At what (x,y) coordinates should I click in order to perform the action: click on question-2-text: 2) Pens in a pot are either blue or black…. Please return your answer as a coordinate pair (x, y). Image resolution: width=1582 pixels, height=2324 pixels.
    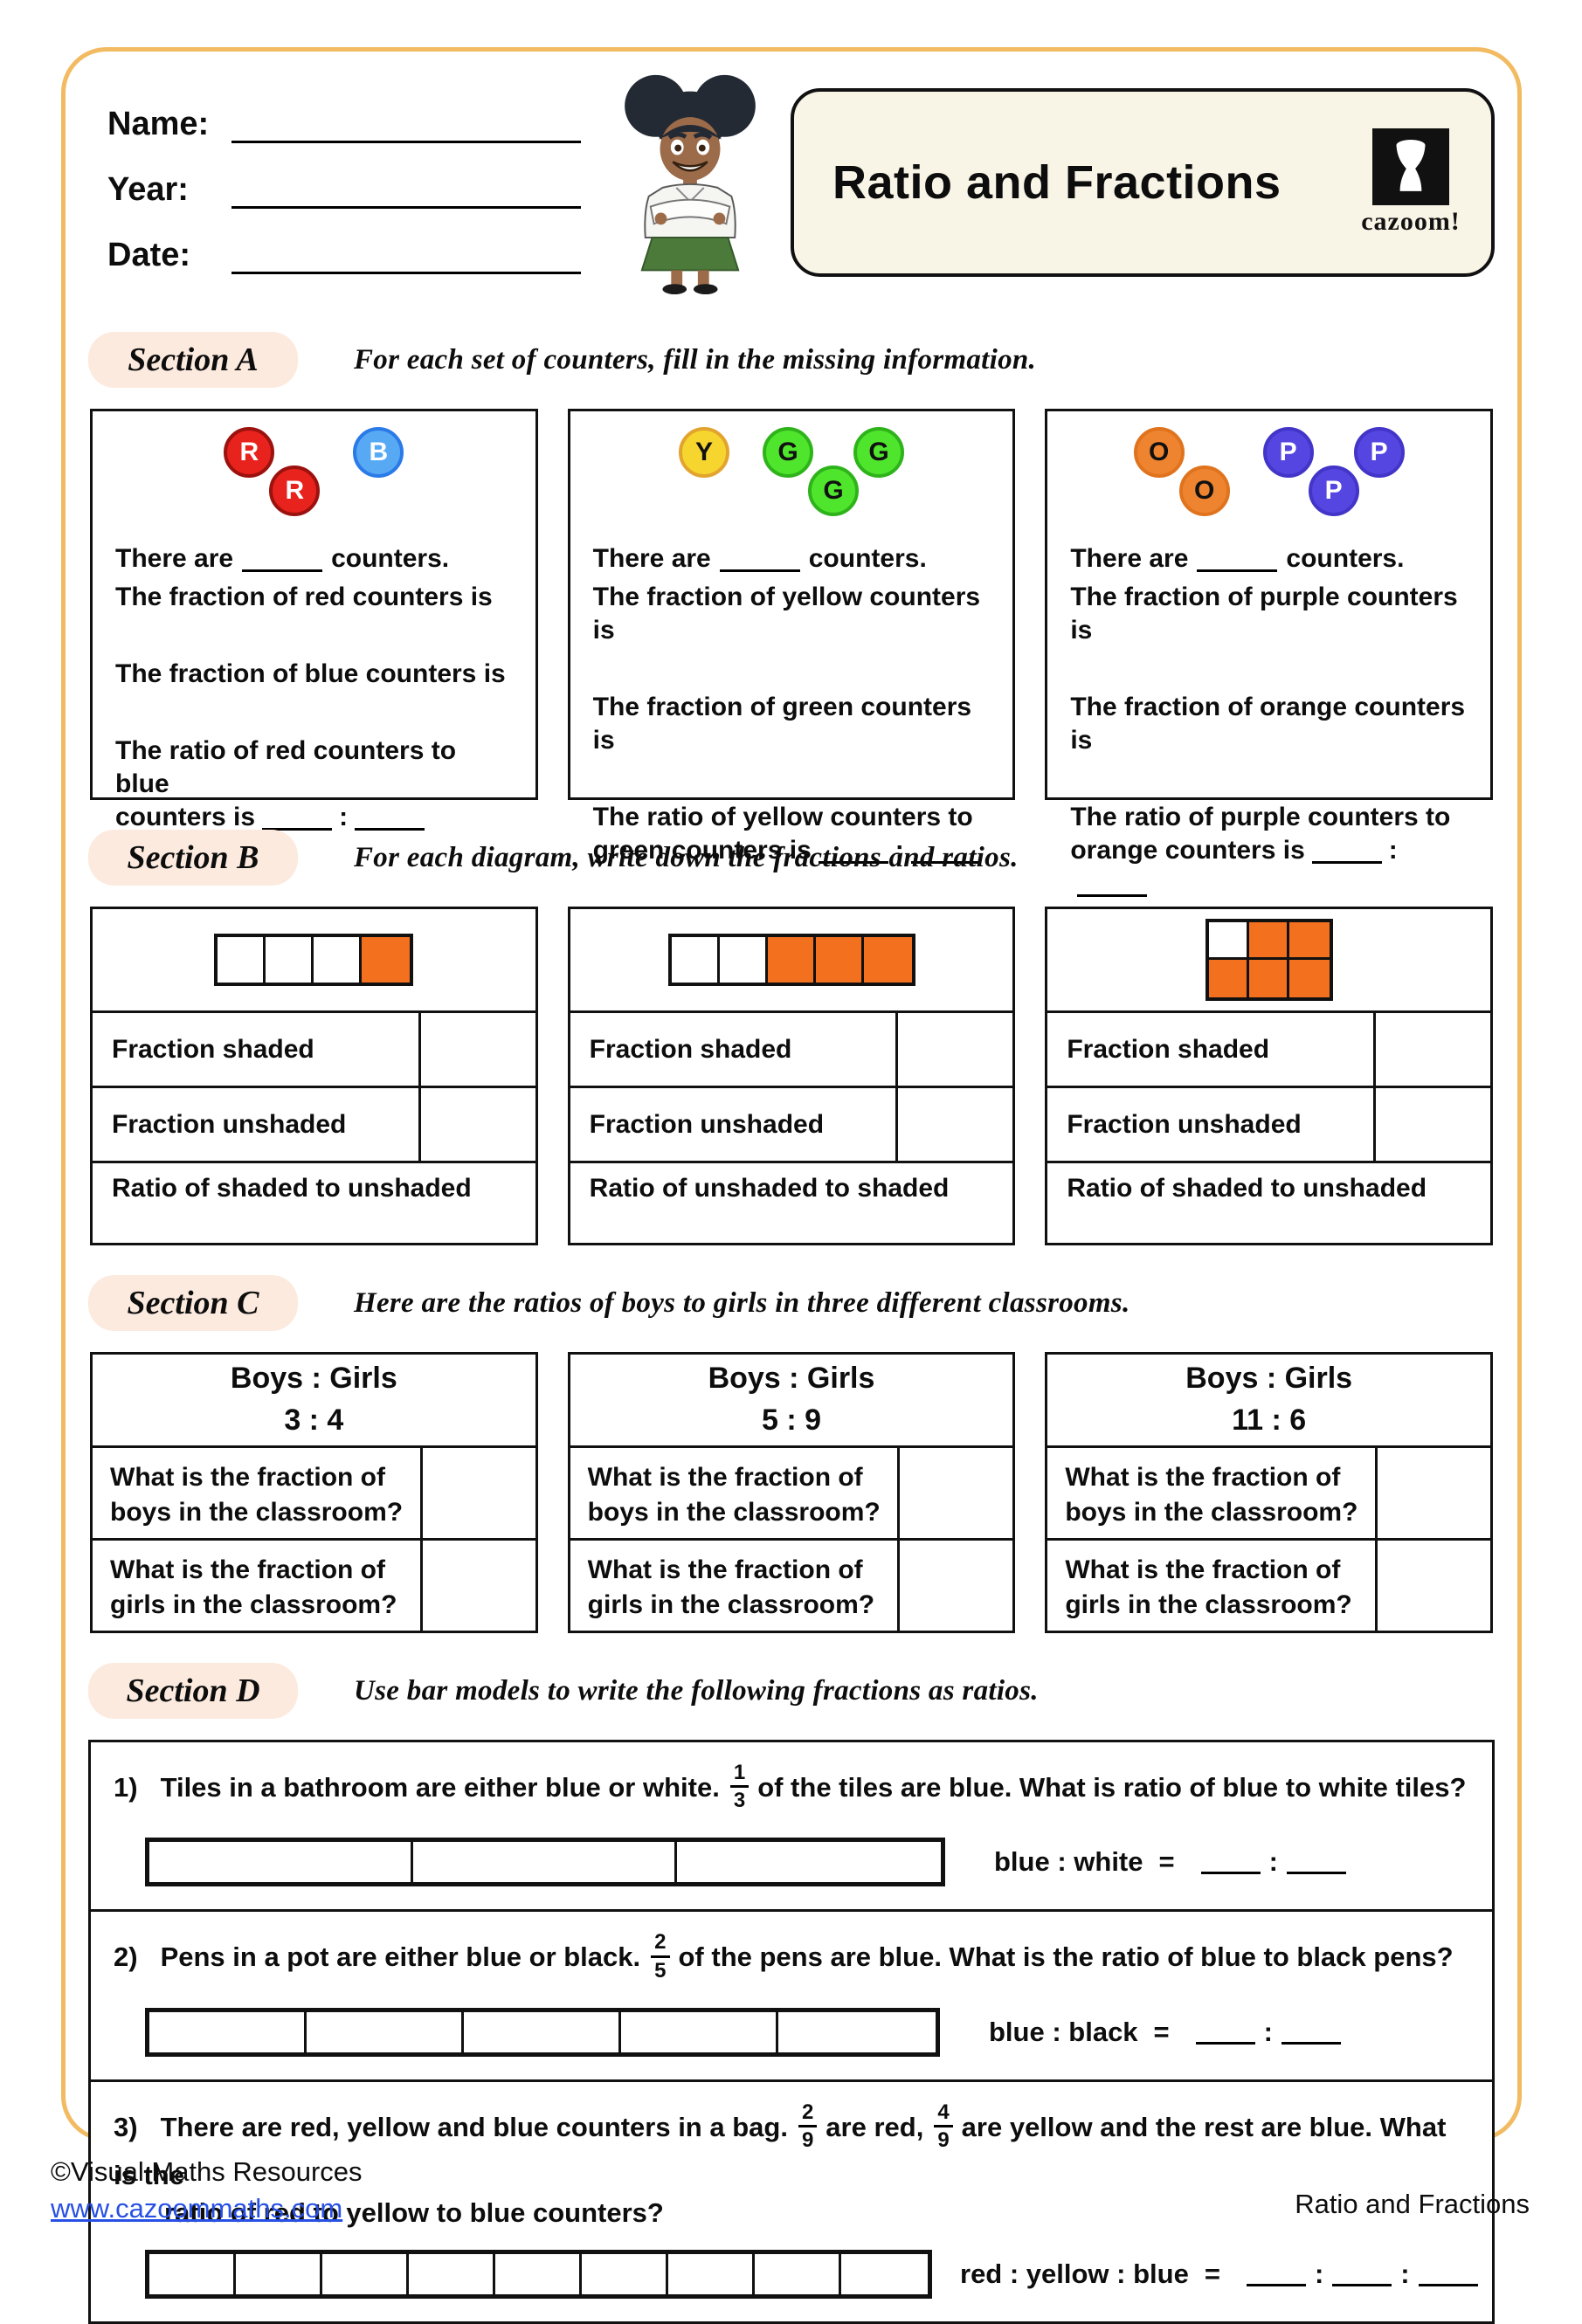
    Looking at the image, I should click on (784, 1956).